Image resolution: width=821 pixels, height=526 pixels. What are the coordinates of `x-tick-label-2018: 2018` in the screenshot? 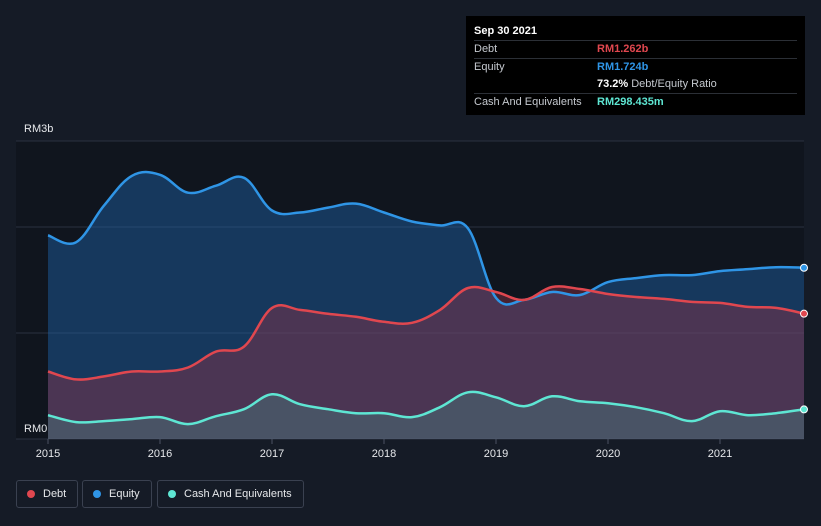 It's located at (384, 454).